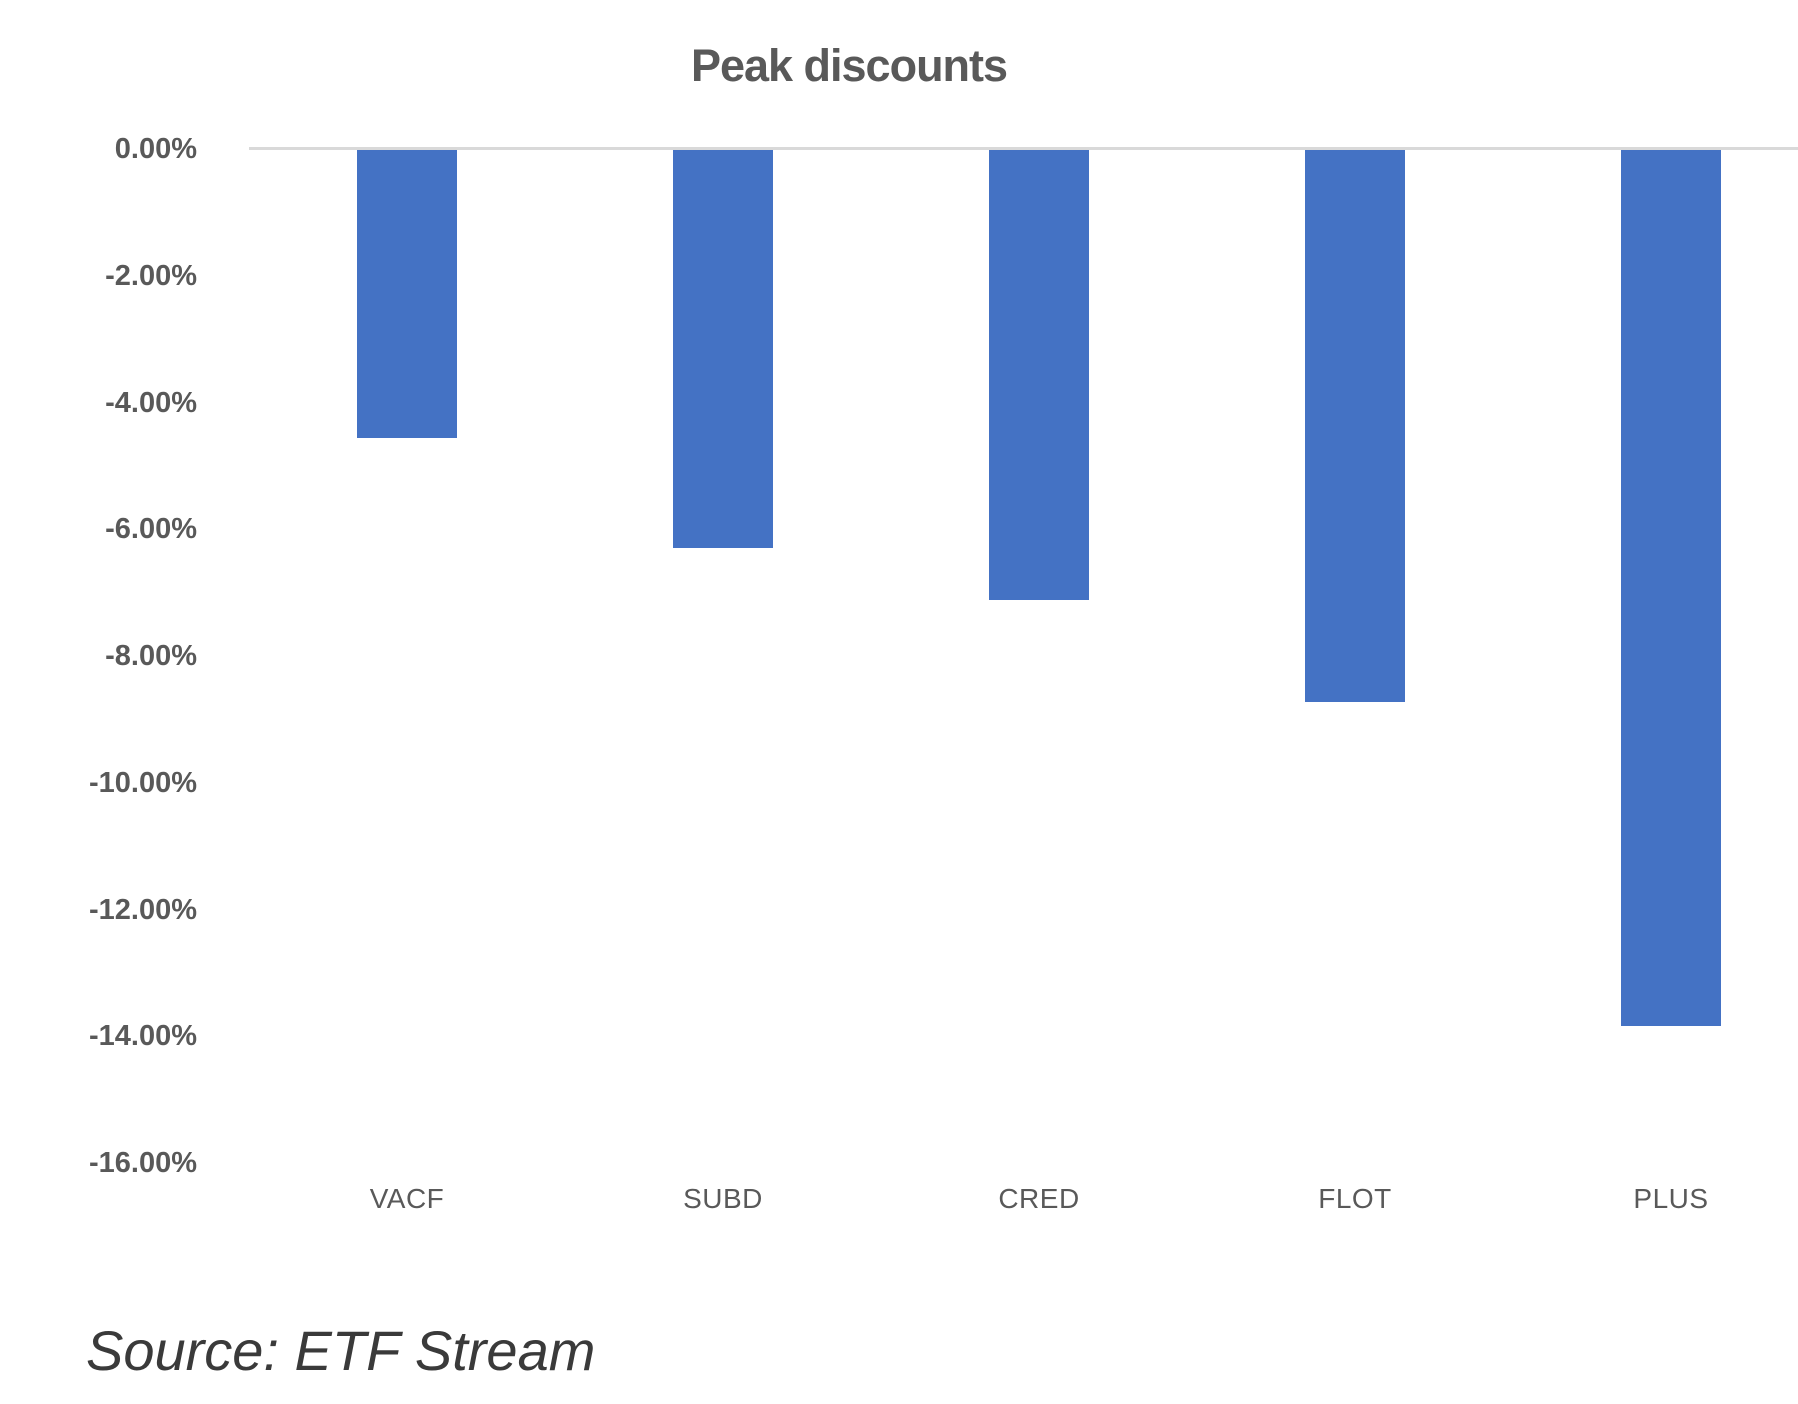 The image size is (1798, 1404). What do you see at coordinates (1355, 426) in the screenshot?
I see `bar-flot` at bounding box center [1355, 426].